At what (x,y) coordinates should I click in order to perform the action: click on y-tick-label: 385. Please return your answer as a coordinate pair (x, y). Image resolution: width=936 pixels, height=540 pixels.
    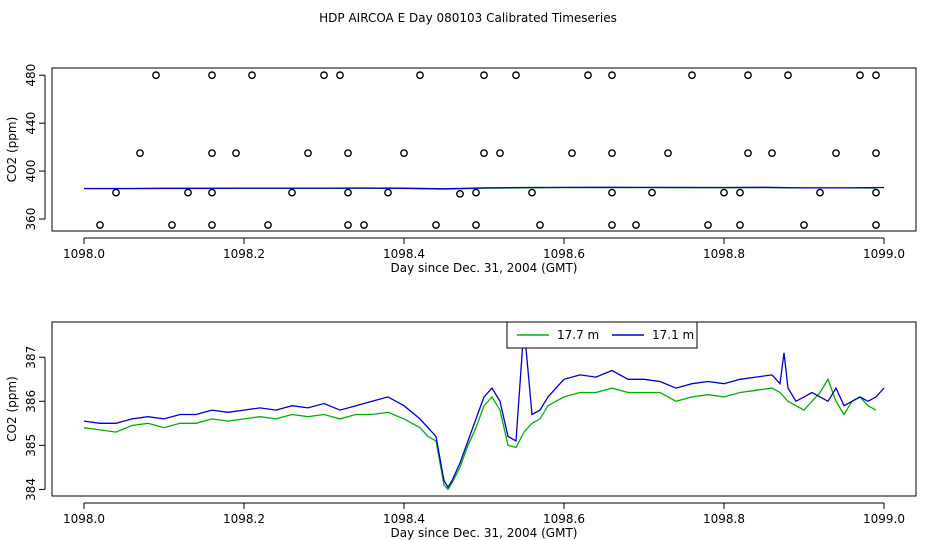
    Looking at the image, I should click on (31, 445).